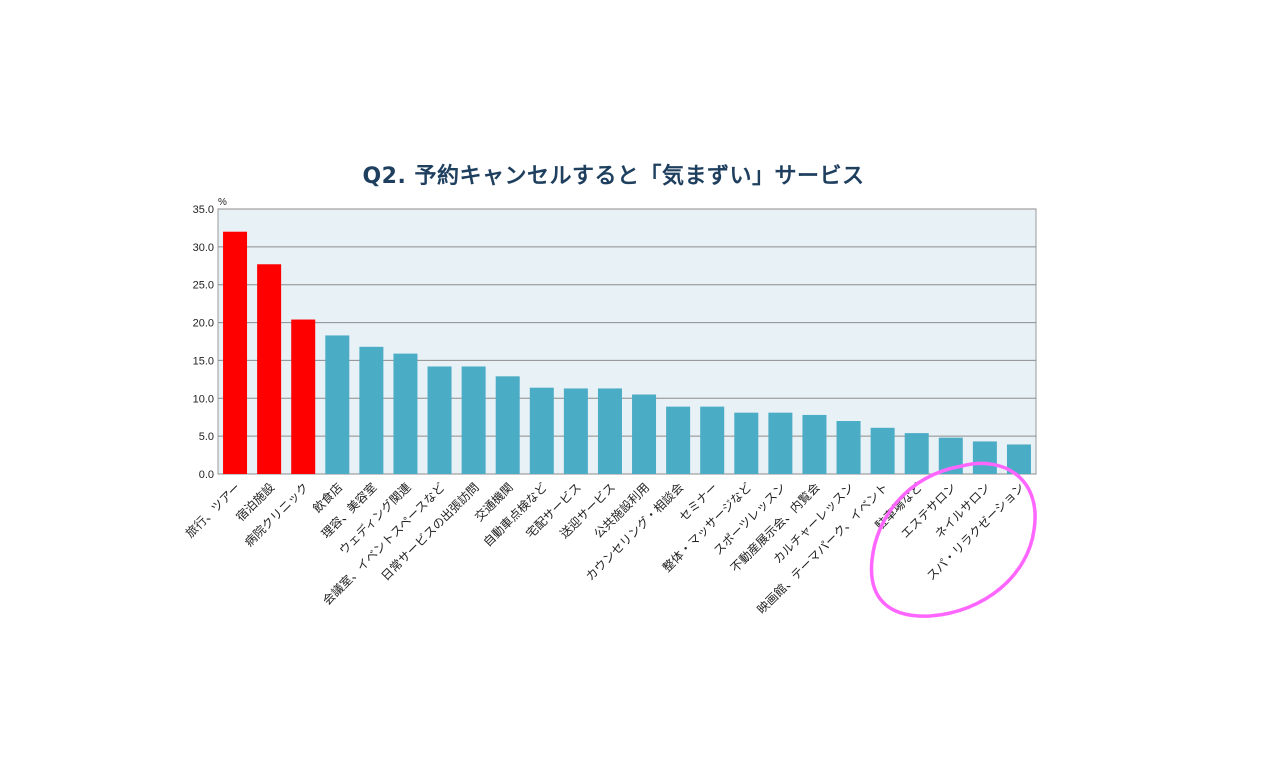  What do you see at coordinates (206, 437) in the screenshot?
I see `y-tick-label: 5.0` at bounding box center [206, 437].